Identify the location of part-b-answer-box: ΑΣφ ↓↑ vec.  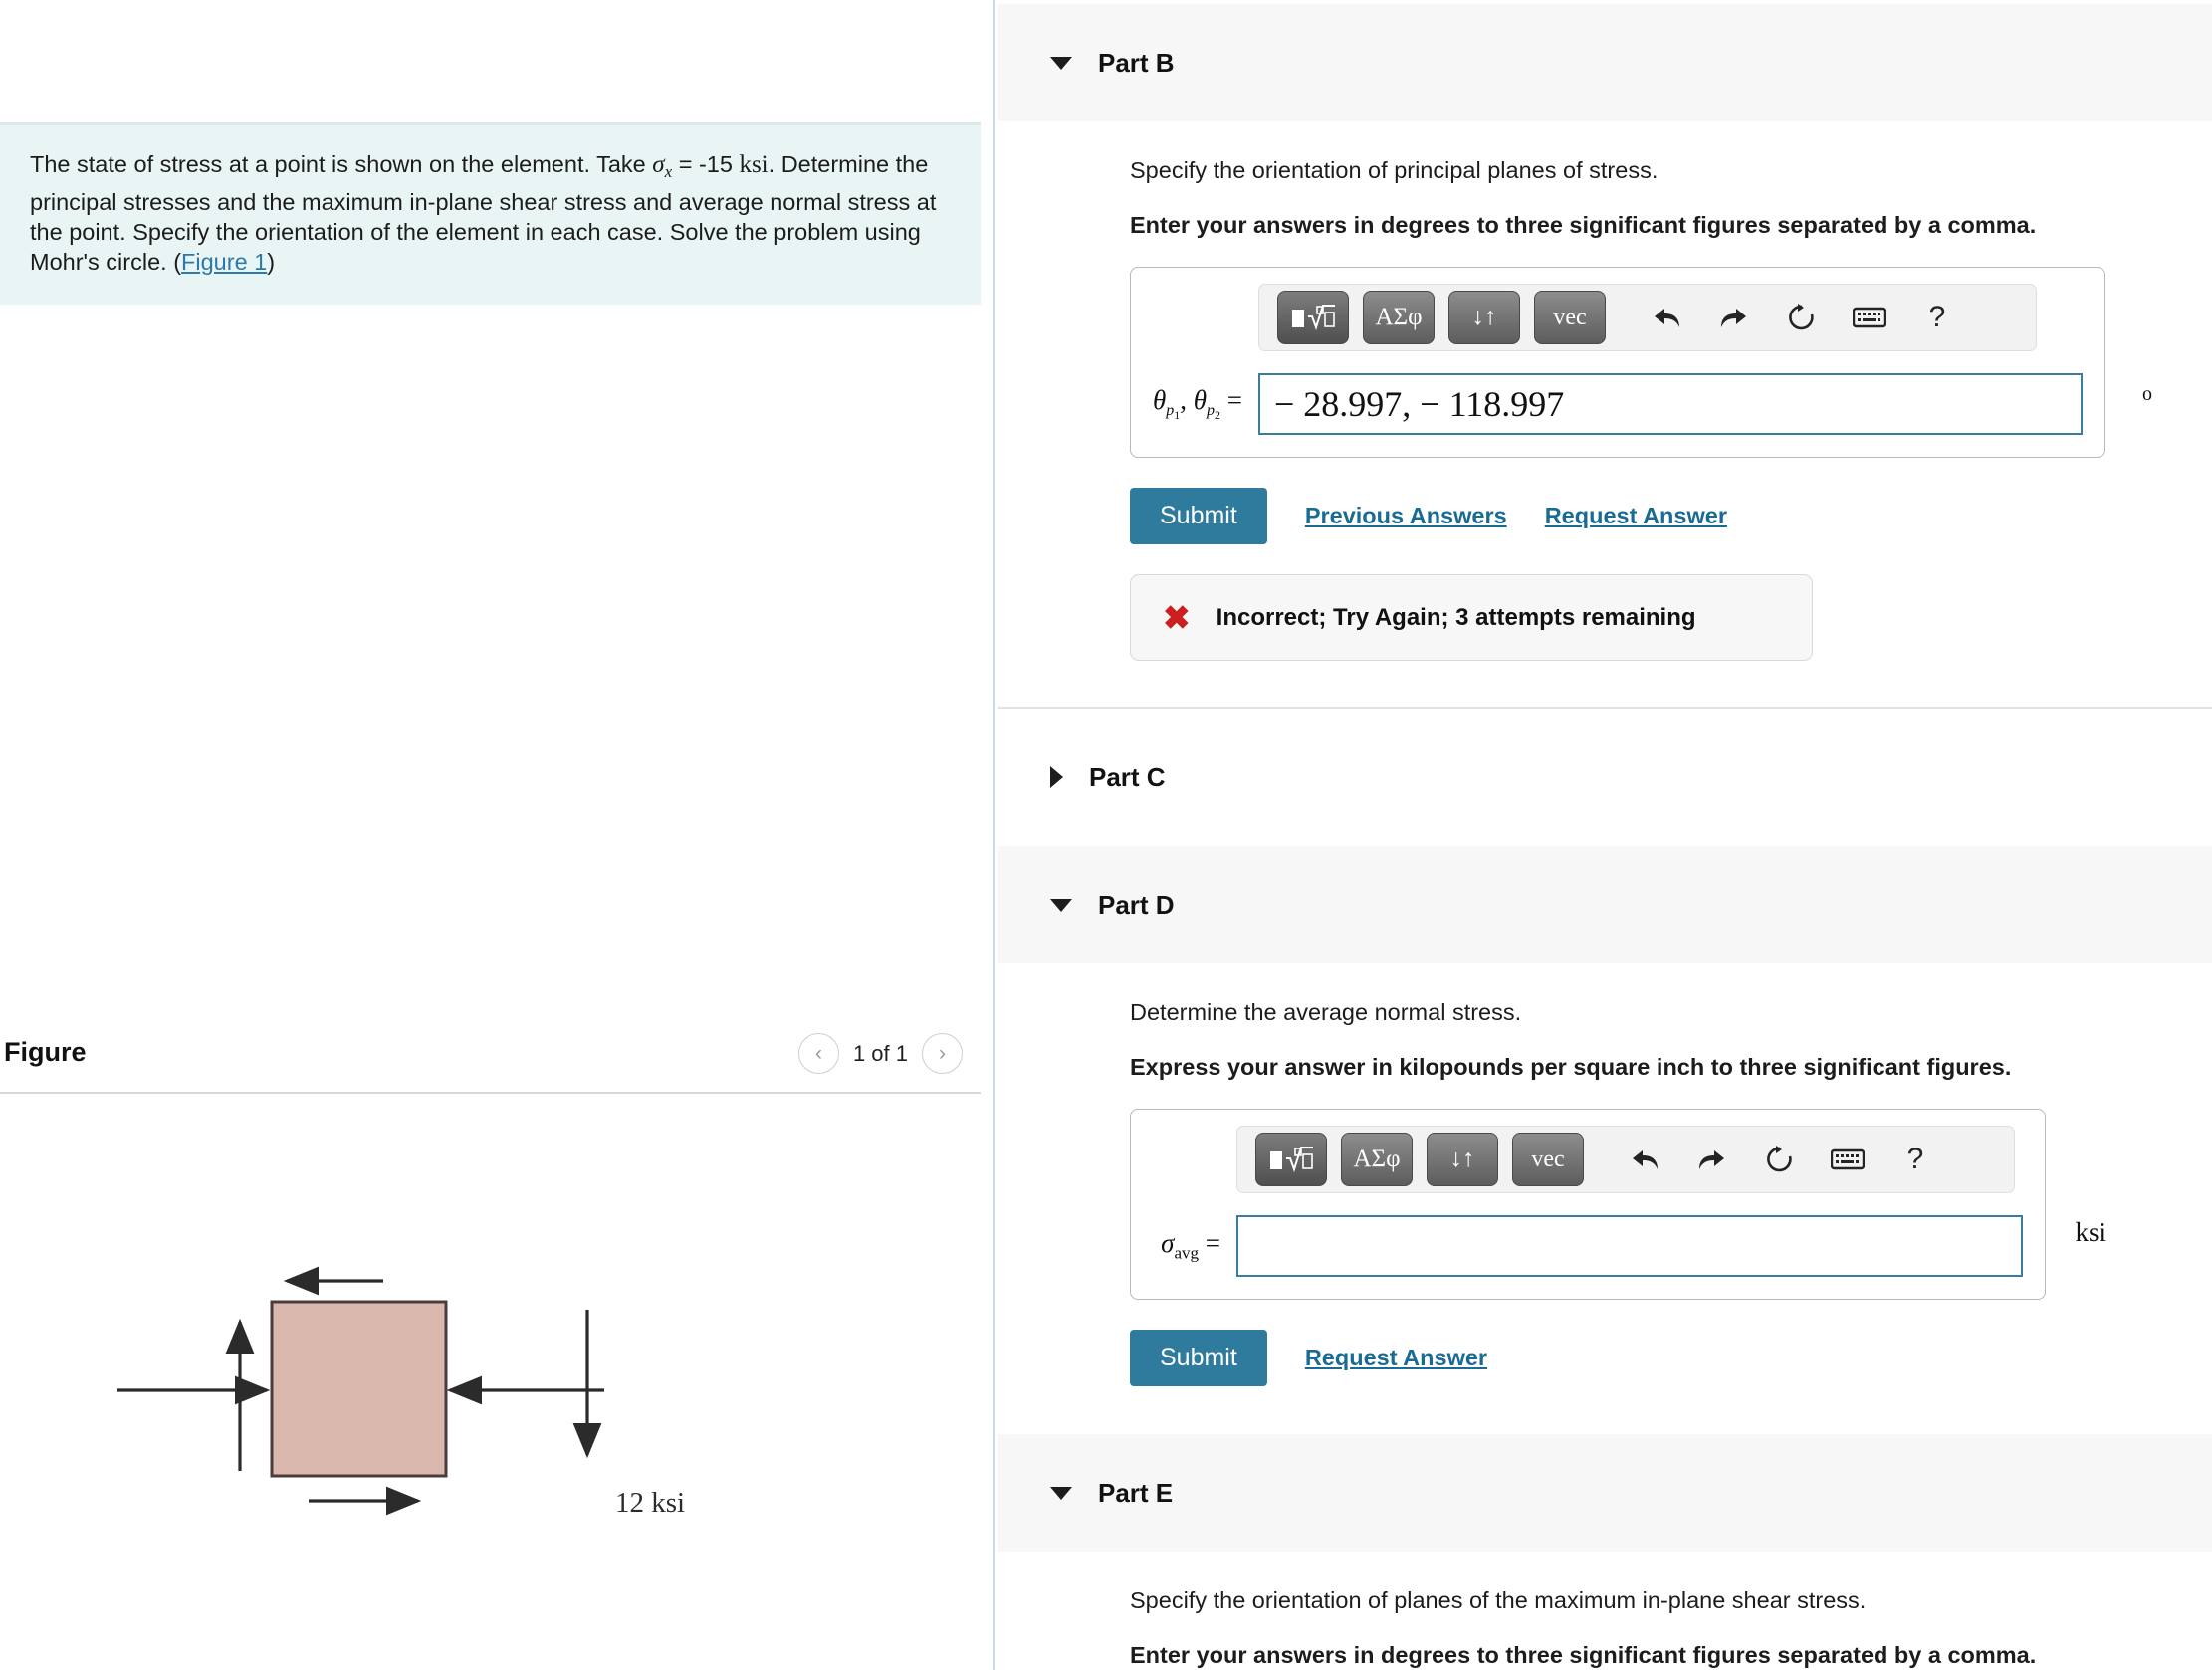
(1641, 362).